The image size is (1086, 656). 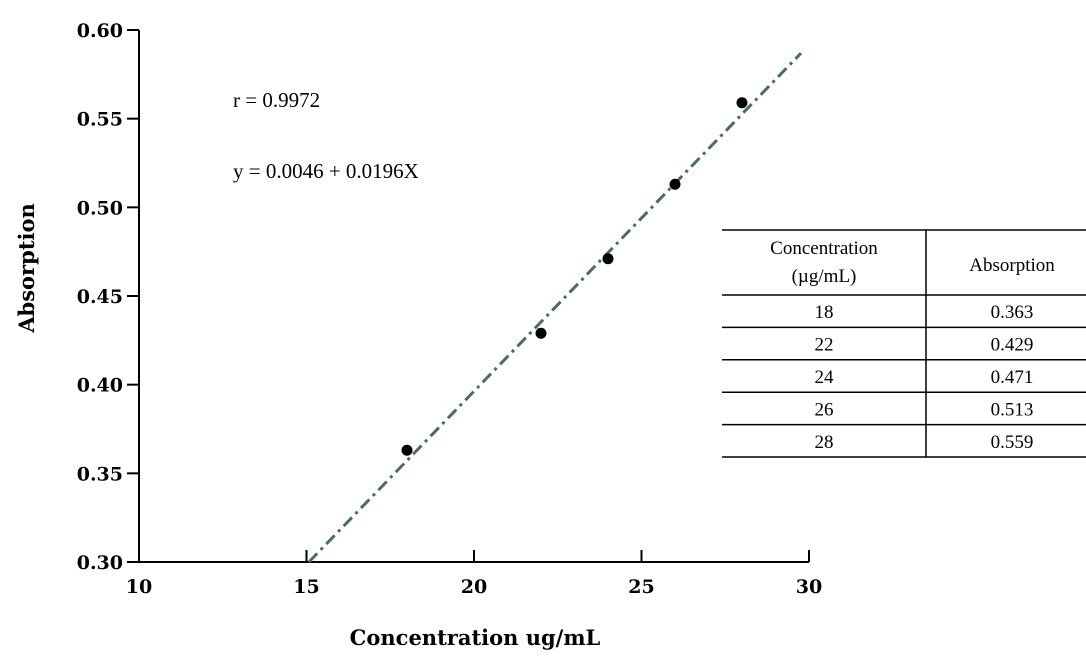 I want to click on y-tick-label: 0.60, so click(x=100, y=31).